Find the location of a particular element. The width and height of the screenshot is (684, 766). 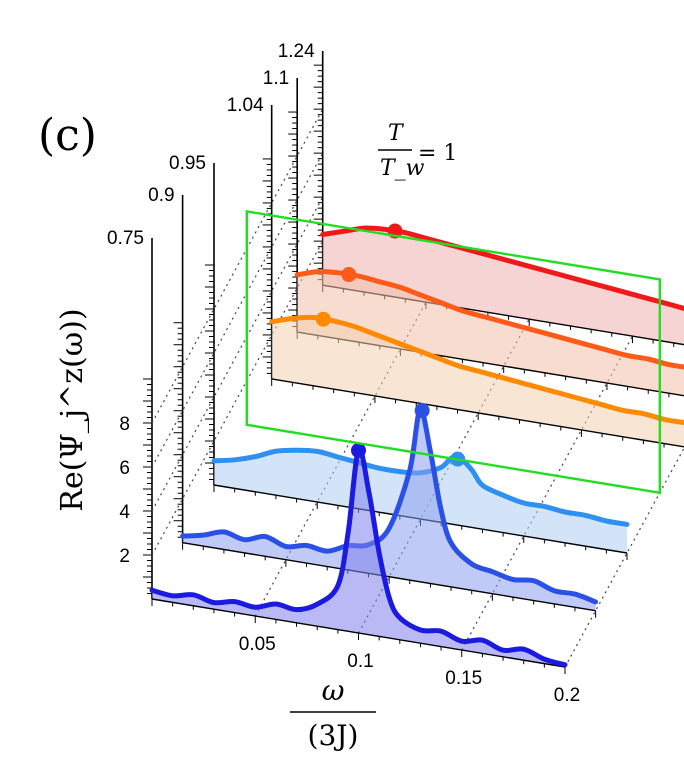

depth-tick-label: 0.95 is located at coordinates (187, 163).